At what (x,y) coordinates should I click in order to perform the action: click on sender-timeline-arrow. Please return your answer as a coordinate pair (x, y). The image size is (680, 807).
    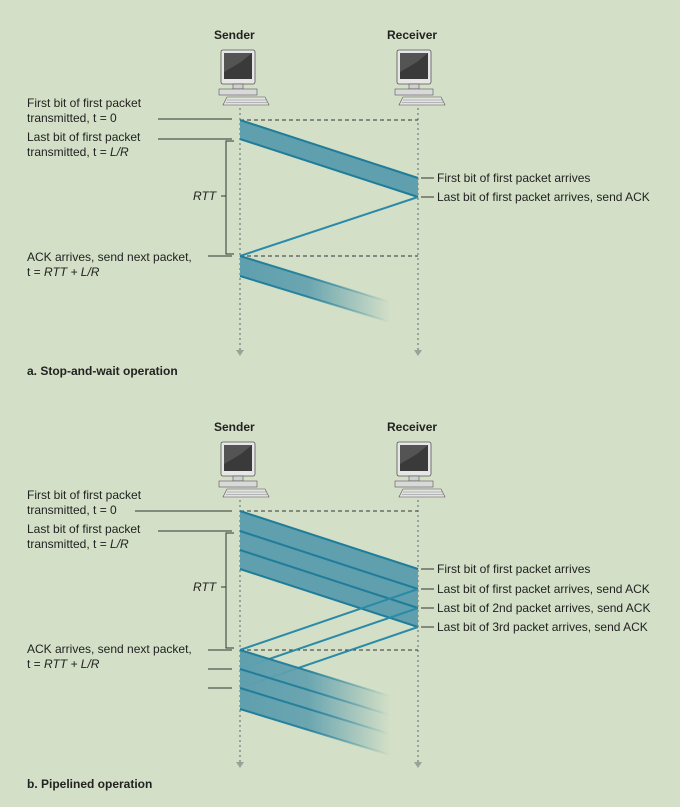
    Looking at the image, I should click on (240, 353).